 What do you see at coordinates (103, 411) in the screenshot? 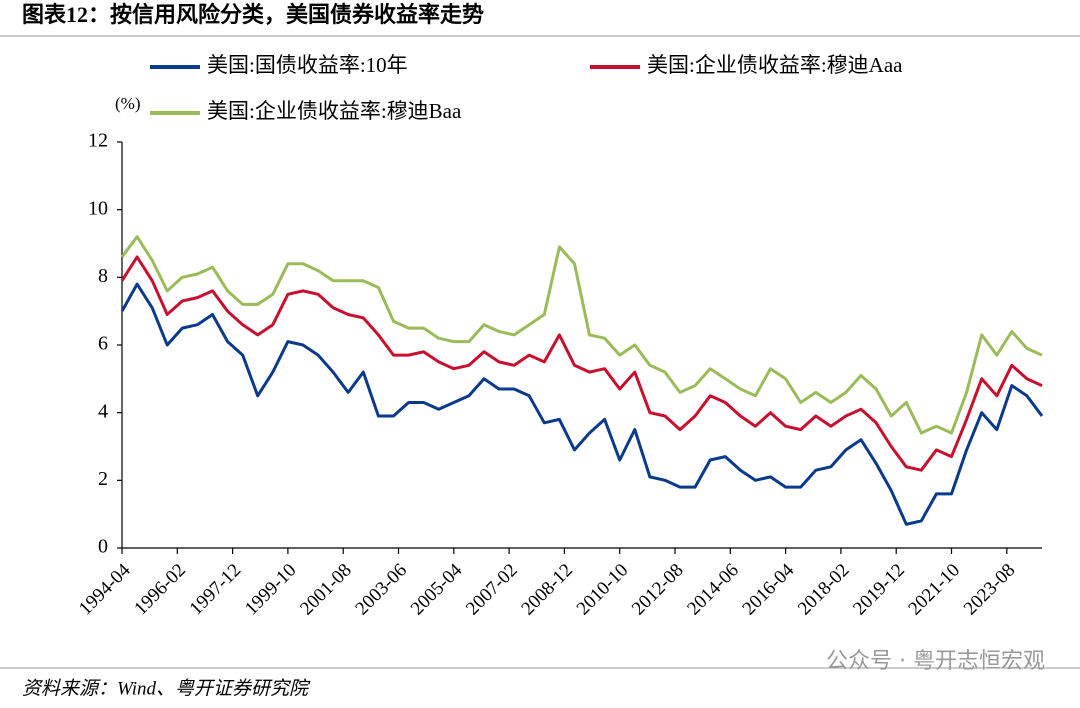
I see `y-tick-label: 4` at bounding box center [103, 411].